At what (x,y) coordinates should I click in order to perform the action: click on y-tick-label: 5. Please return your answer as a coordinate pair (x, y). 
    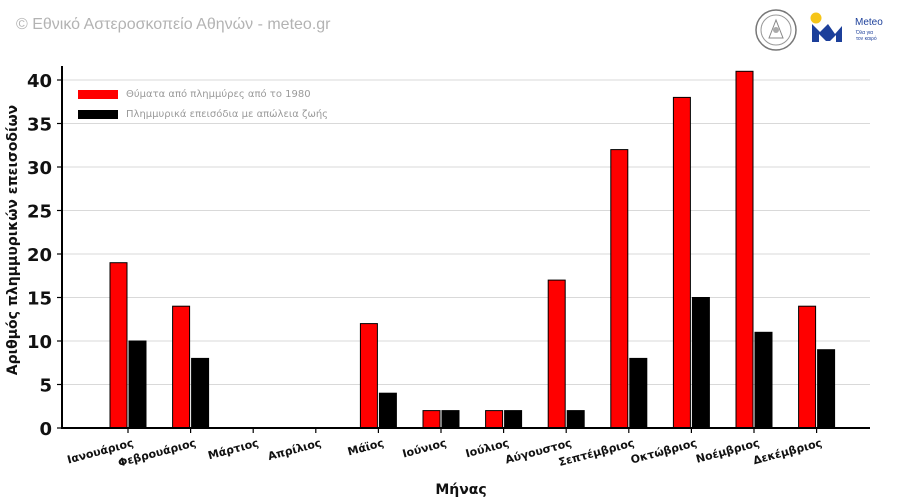
    Looking at the image, I should click on (45, 386).